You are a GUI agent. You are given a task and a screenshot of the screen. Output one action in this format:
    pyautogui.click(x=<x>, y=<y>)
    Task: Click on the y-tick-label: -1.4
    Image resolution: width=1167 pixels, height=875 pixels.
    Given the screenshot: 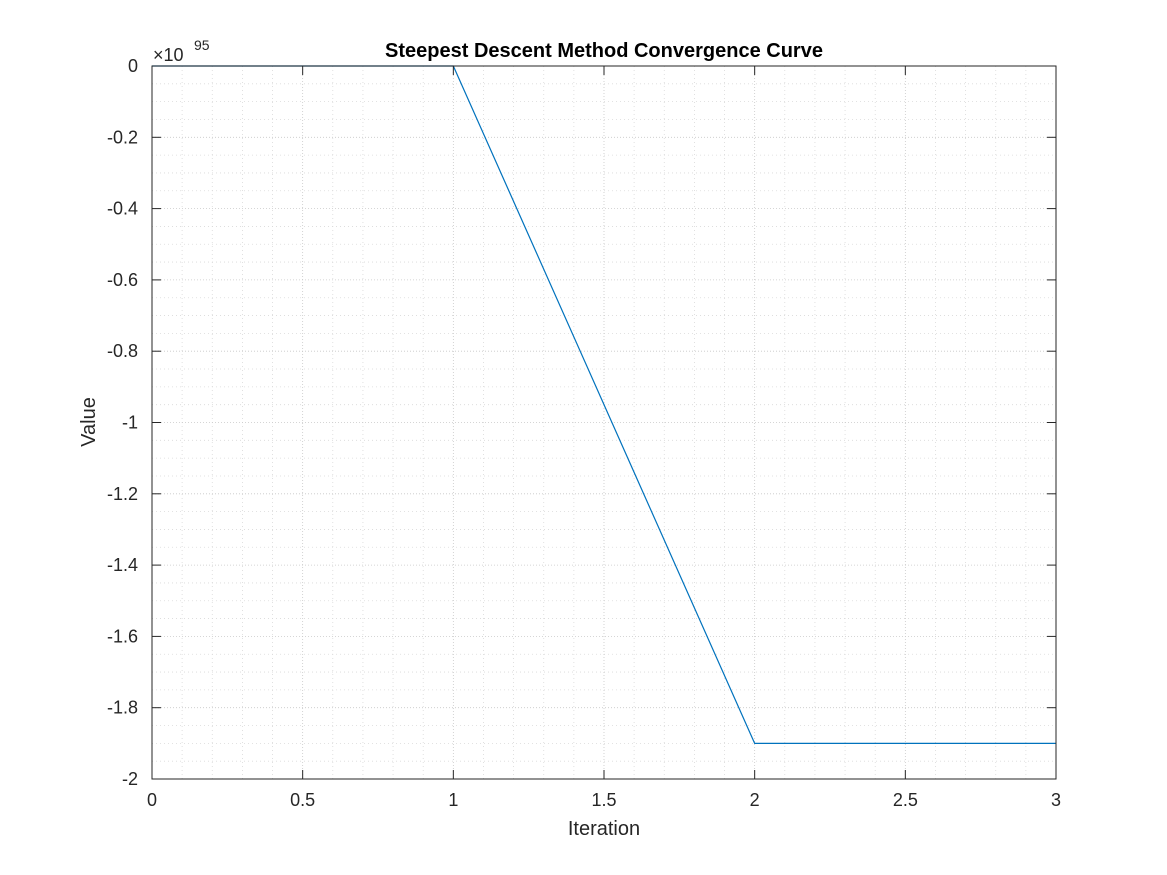 What is the action you would take?
    pyautogui.click(x=122, y=565)
    